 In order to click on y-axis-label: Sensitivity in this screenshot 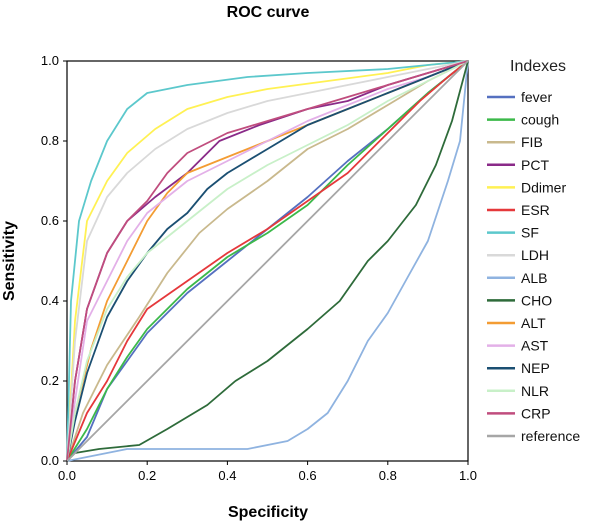, I will do `click(9, 261)`.